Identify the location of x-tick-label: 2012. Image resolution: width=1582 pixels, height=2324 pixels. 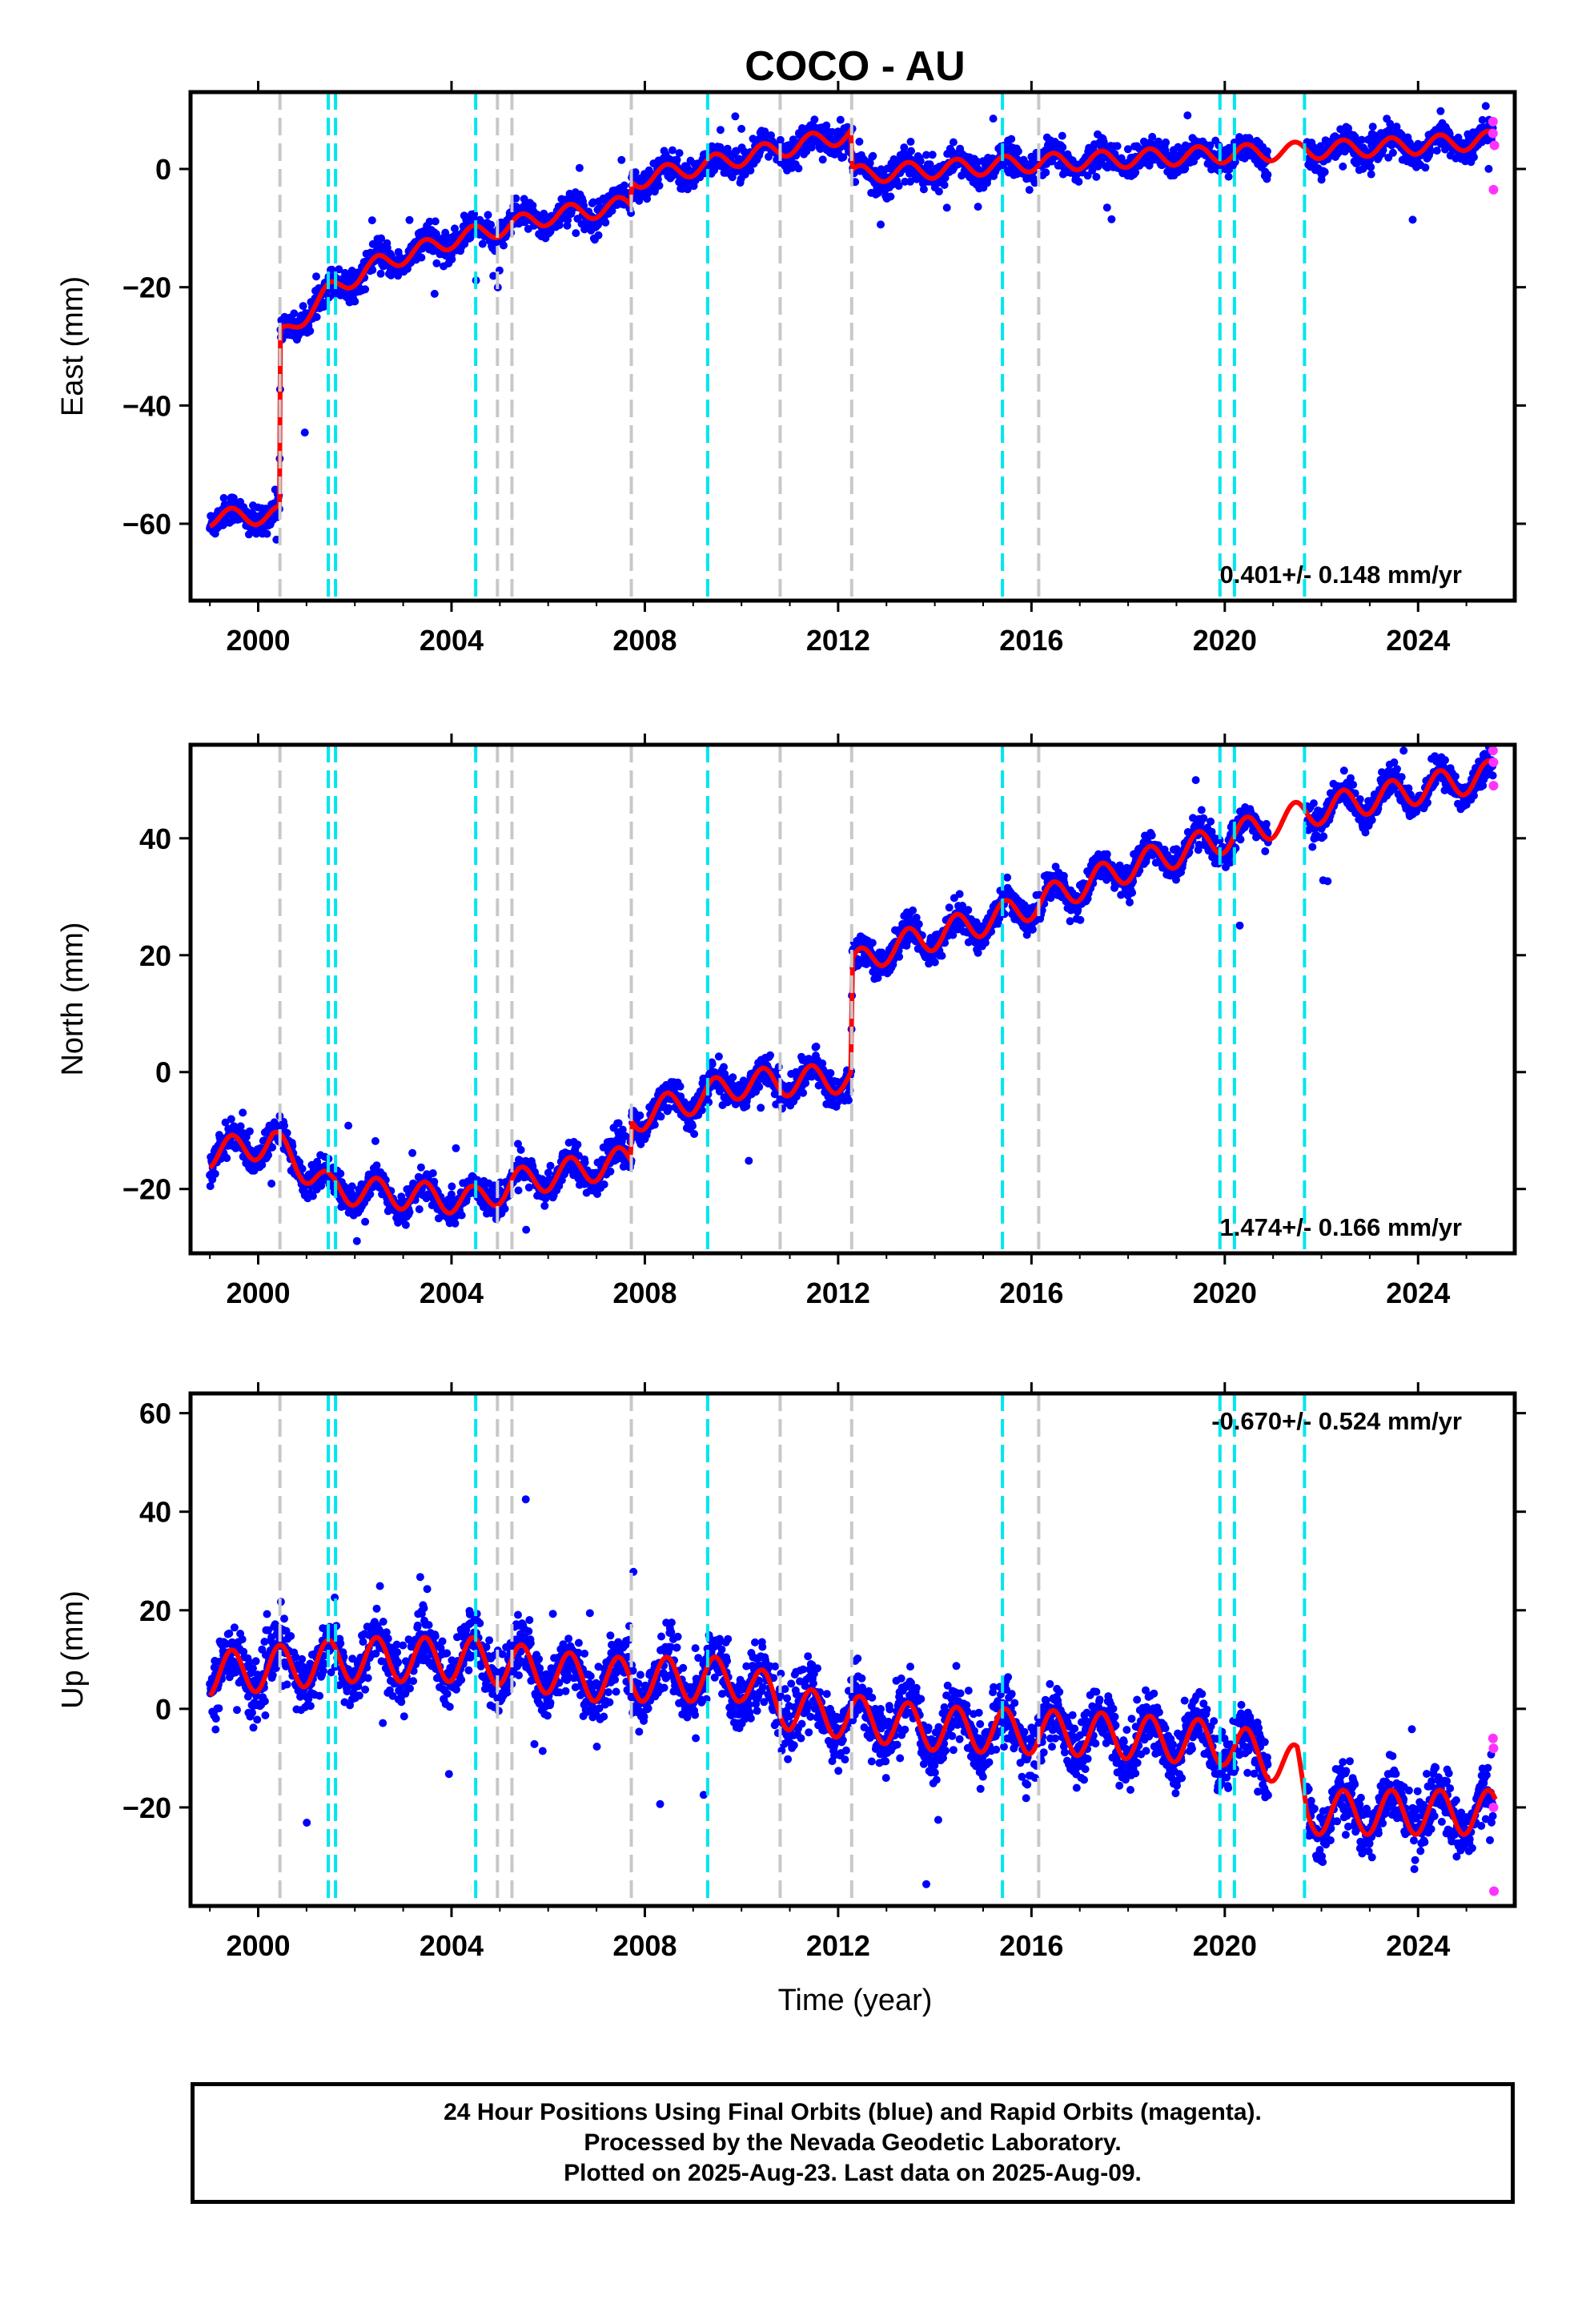
(838, 640).